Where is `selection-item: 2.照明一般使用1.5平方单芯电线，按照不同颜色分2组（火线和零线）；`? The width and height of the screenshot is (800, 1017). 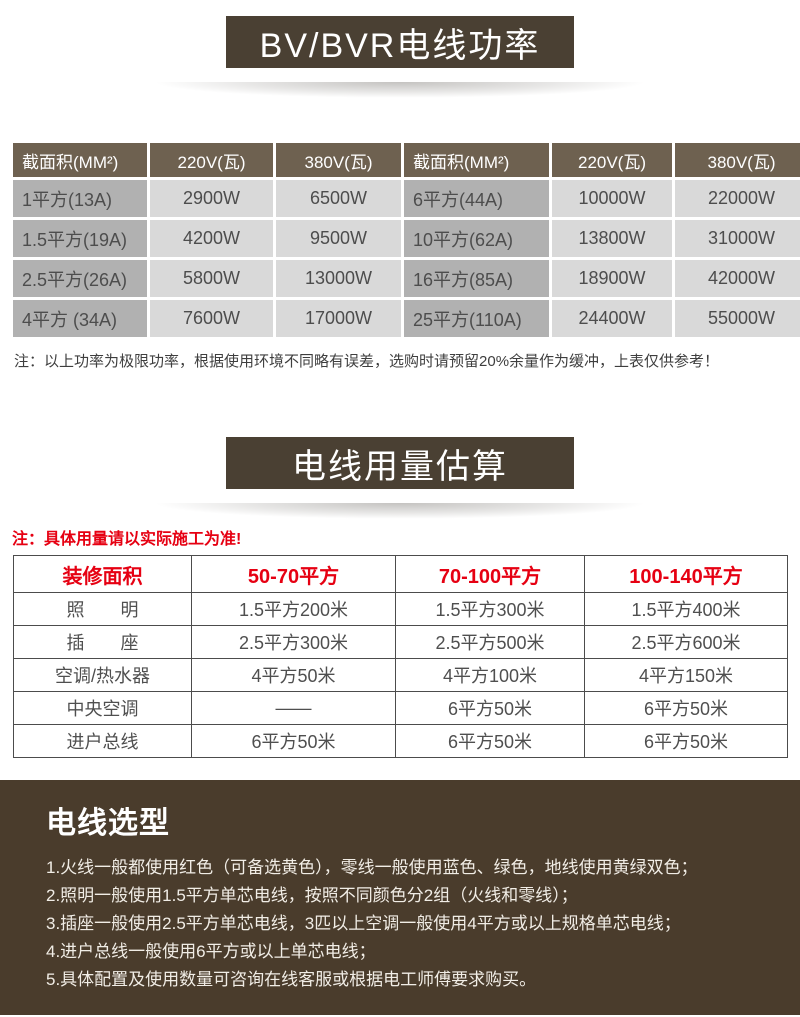 selection-item: 2.照明一般使用1.5平方单芯电线，按照不同颜色分2组（火线和零线）； is located at coordinates (312, 895).